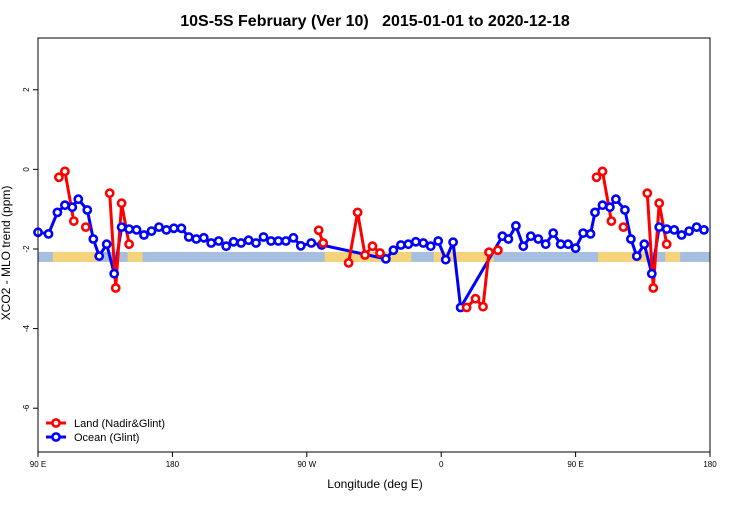 This screenshot has height=505, width=750. I want to click on x-tick-label: 0, so click(441, 464).